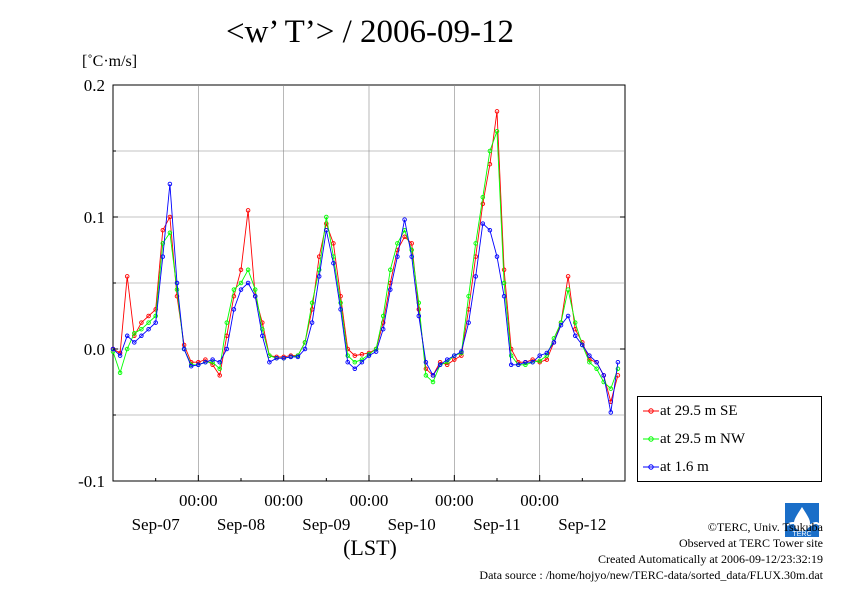 This screenshot has width=842, height=595. What do you see at coordinates (110, 61) in the screenshot?
I see `y-axis-unit-label: [˚C·m/s]` at bounding box center [110, 61].